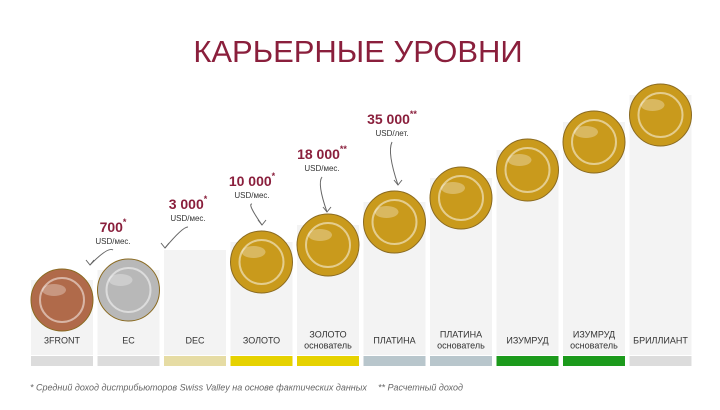 The height and width of the screenshot is (410, 720). Describe the element at coordinates (420, 387) in the screenshot. I see `footnote: ** Расчетный доход` at that location.